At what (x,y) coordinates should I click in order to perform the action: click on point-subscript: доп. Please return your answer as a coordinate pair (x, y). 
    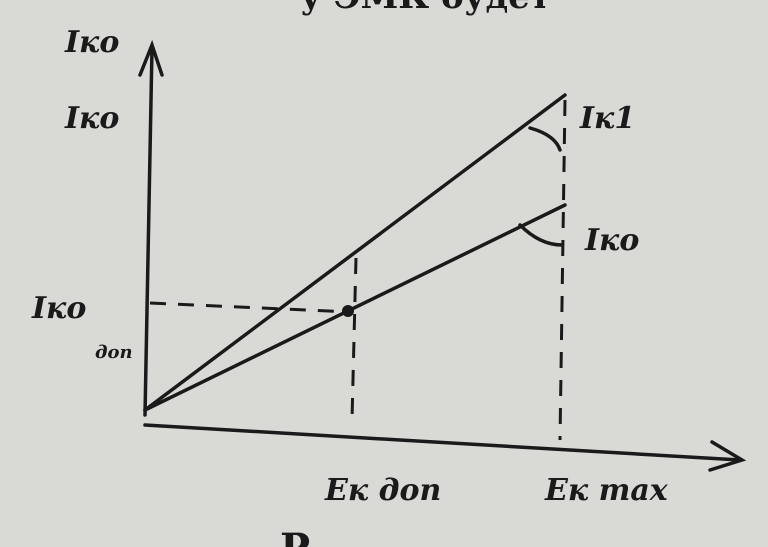
    Looking at the image, I should click on (114, 352).